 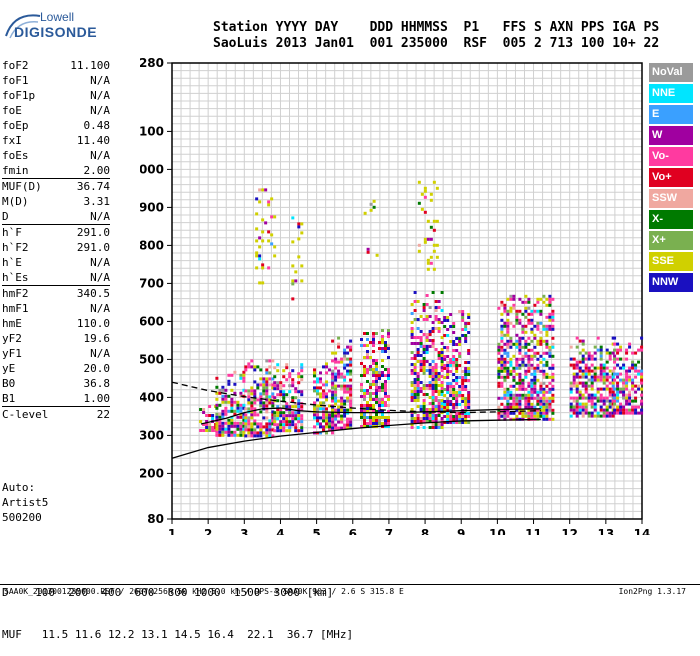 What do you see at coordinates (56, 247) in the screenshot?
I see `param-row: h`F2 291.0` at bounding box center [56, 247].